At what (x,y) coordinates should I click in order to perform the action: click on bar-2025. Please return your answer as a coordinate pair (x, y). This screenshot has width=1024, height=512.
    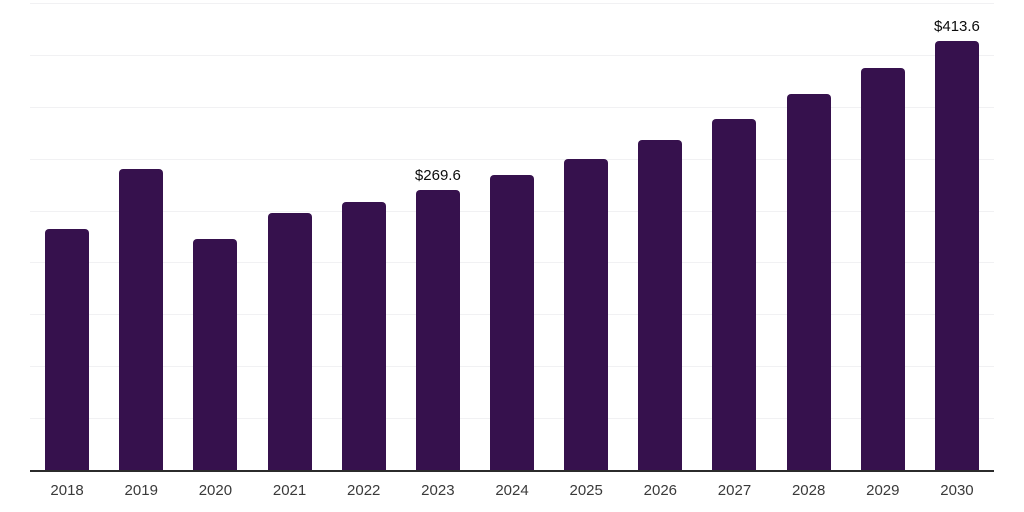
    Looking at the image, I should click on (586, 314).